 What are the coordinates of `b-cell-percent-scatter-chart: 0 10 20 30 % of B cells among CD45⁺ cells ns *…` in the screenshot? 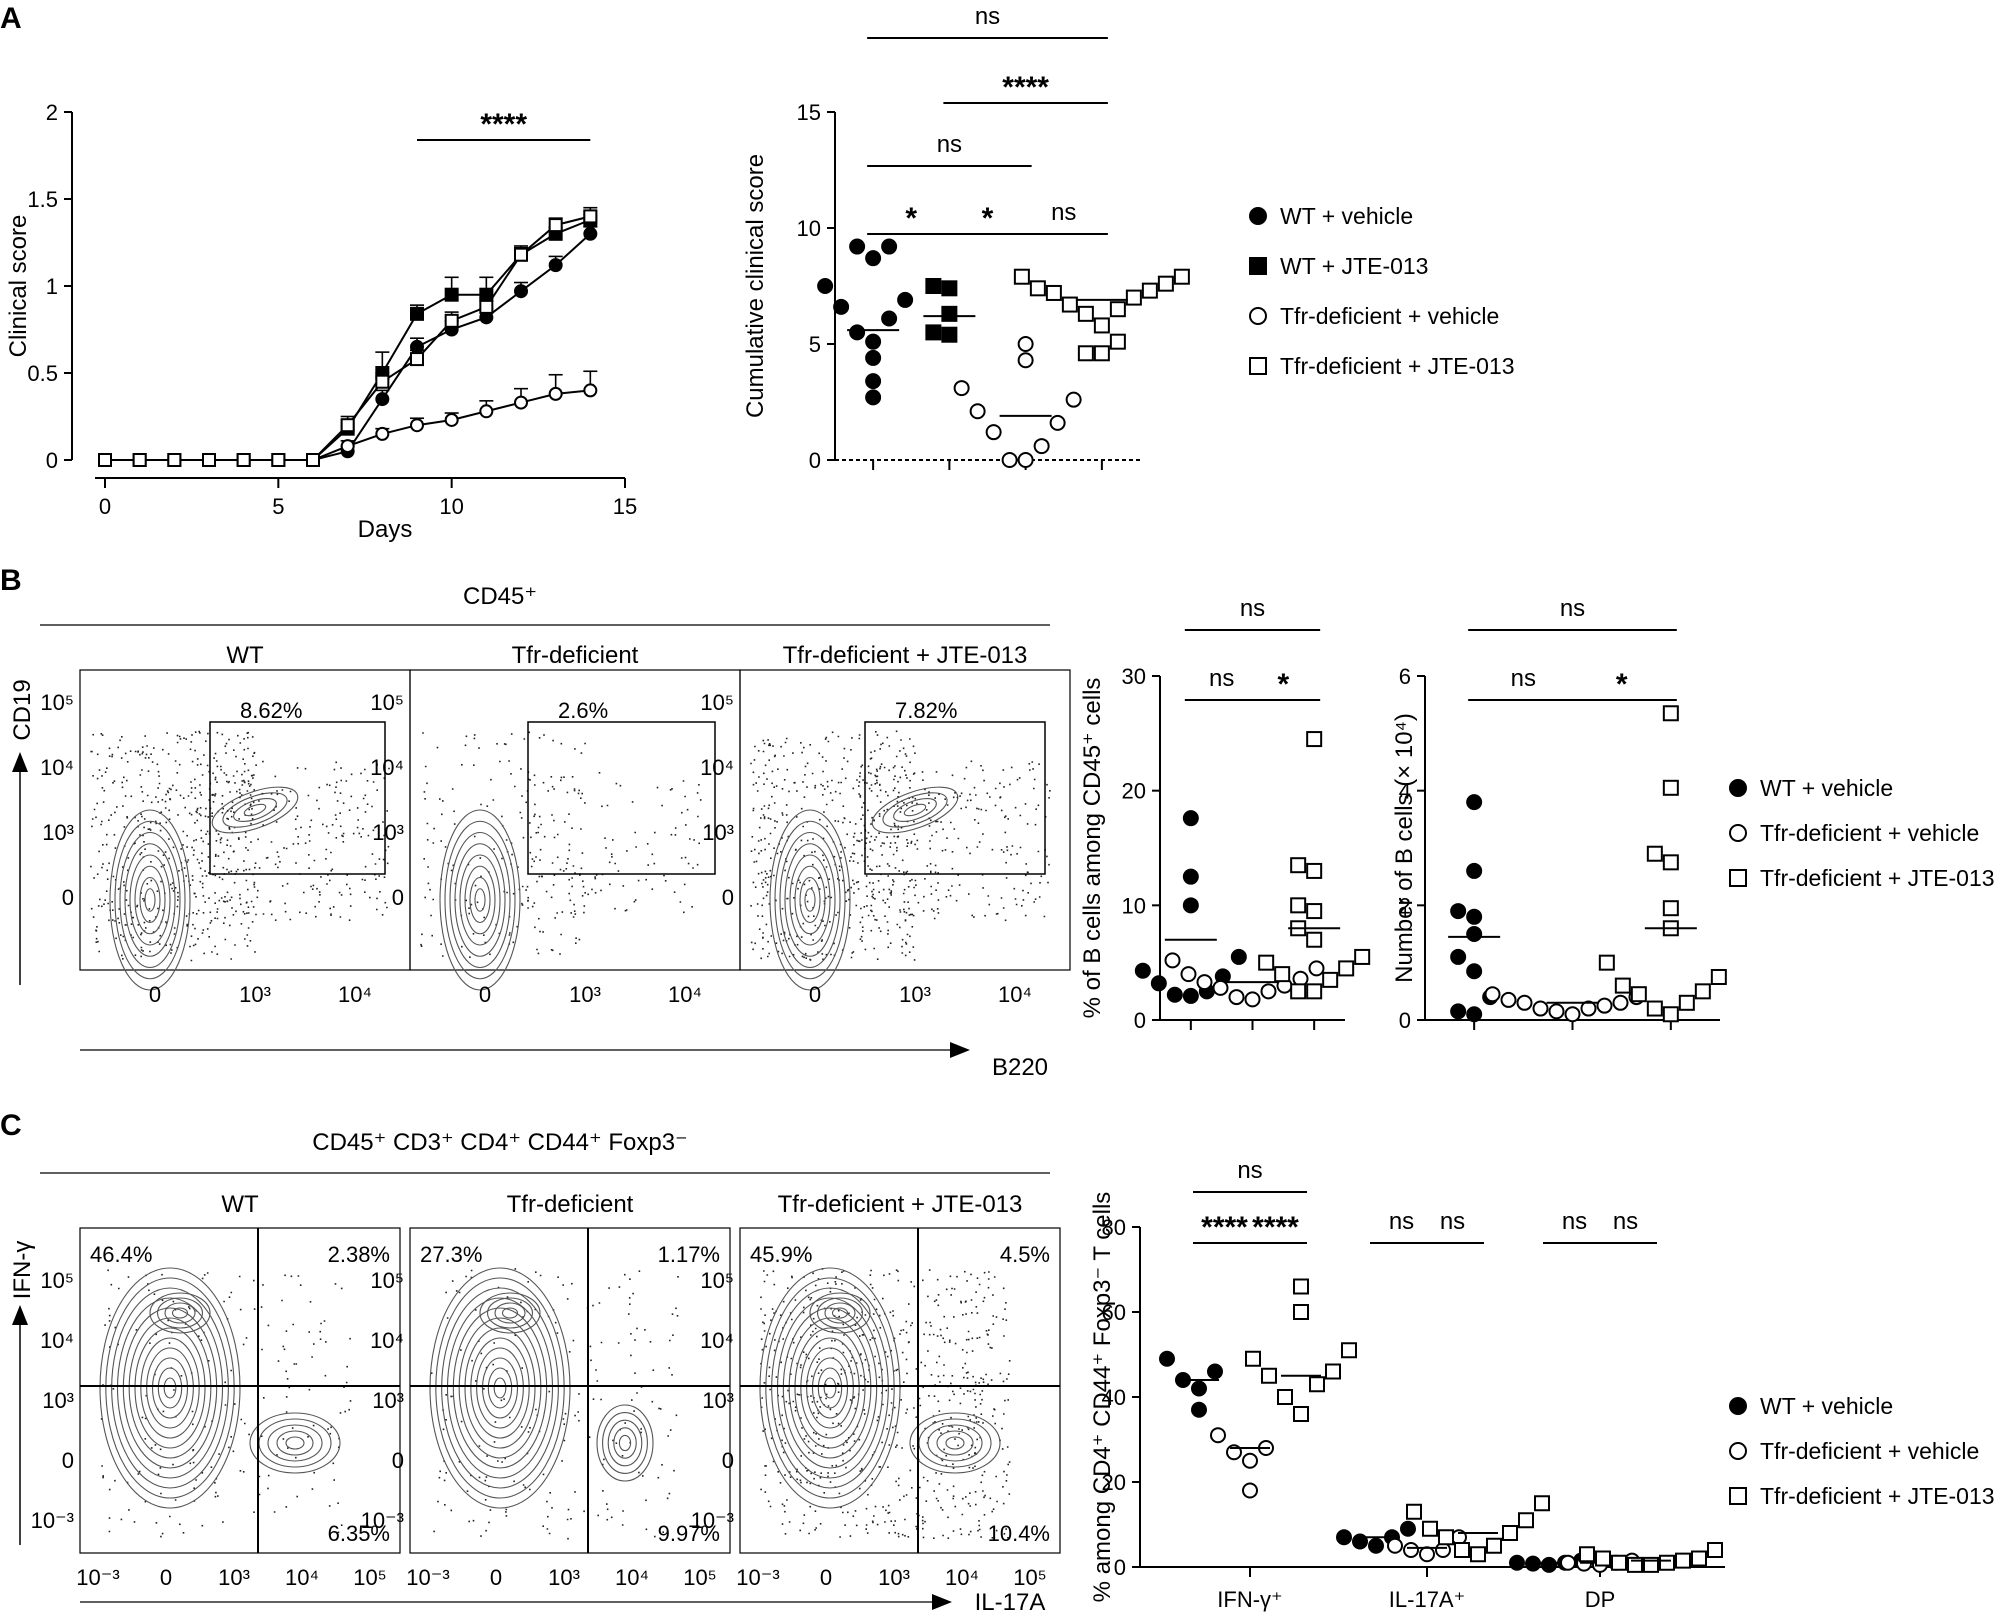 It's located at (1225, 814).